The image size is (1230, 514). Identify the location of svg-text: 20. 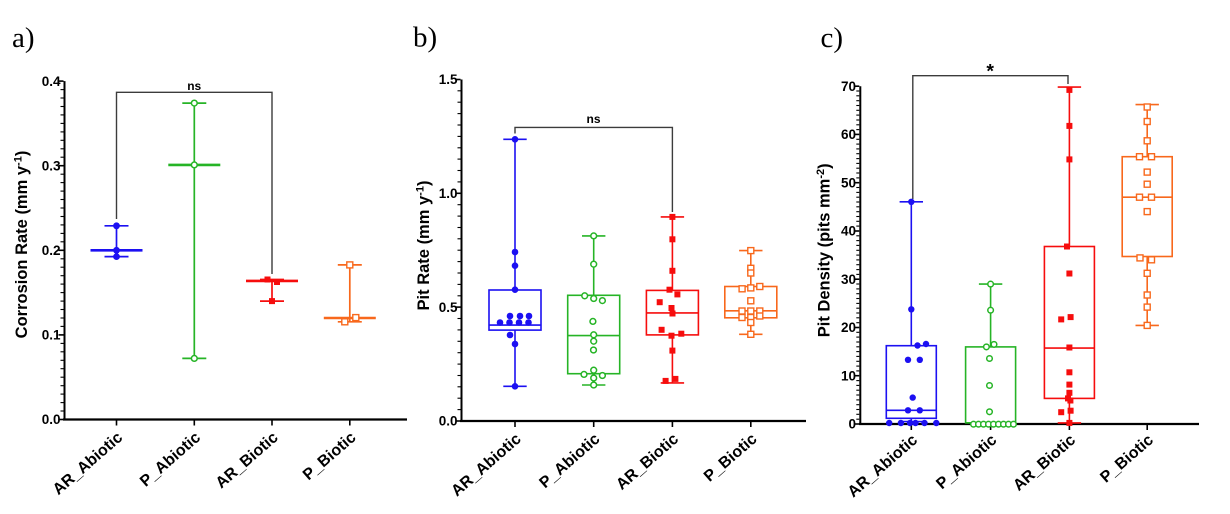
(848, 327).